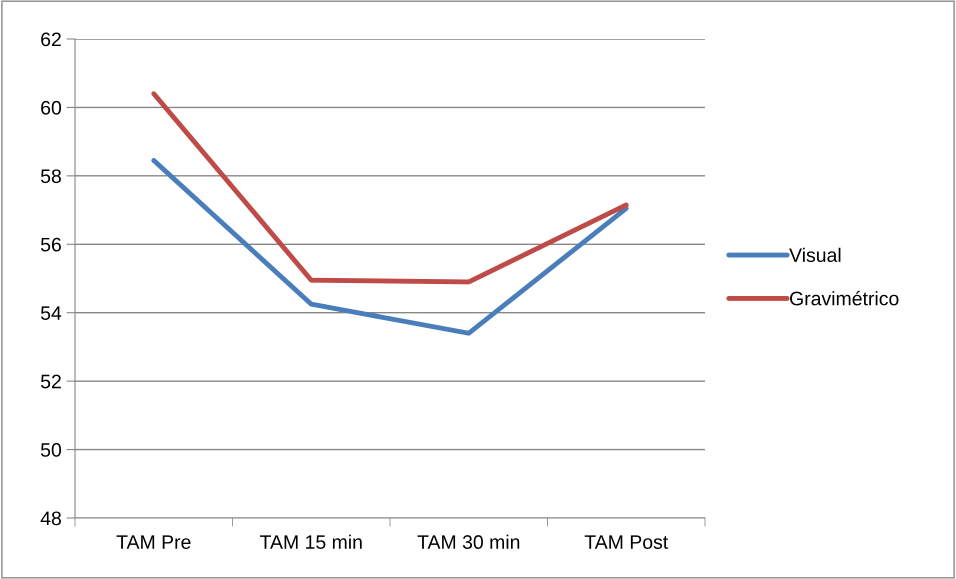 This screenshot has width=956, height=579. I want to click on y-tick-label: 54, so click(51, 313).